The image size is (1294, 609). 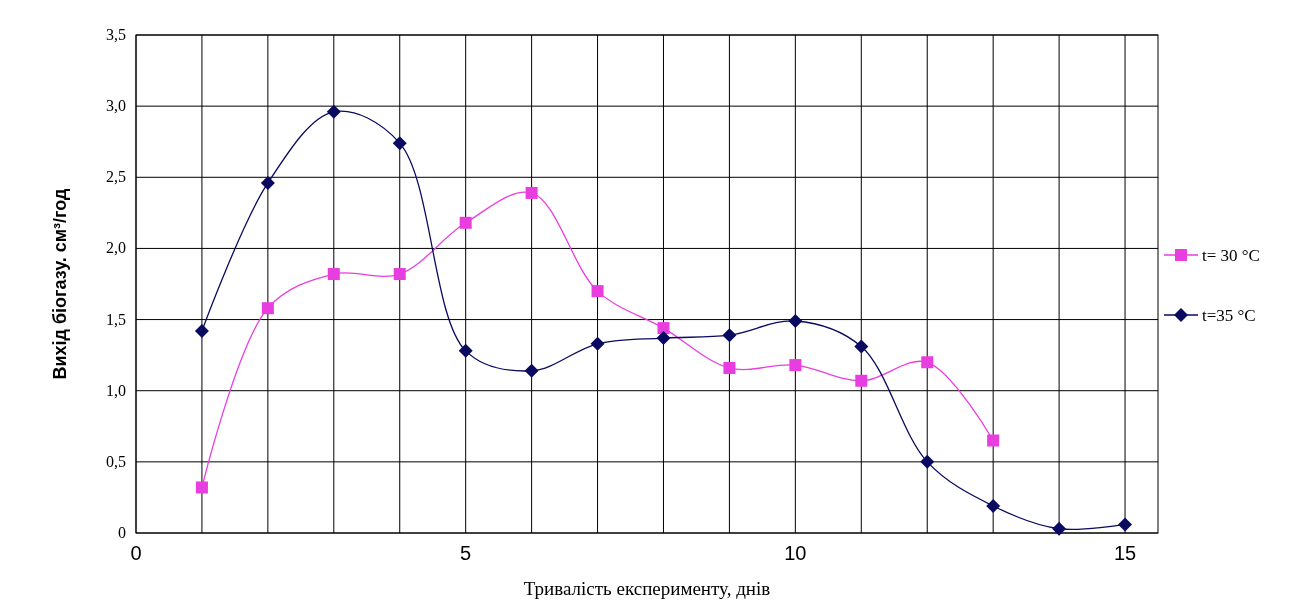 What do you see at coordinates (116, 461) in the screenshot?
I see `y-tick-label: 0,5` at bounding box center [116, 461].